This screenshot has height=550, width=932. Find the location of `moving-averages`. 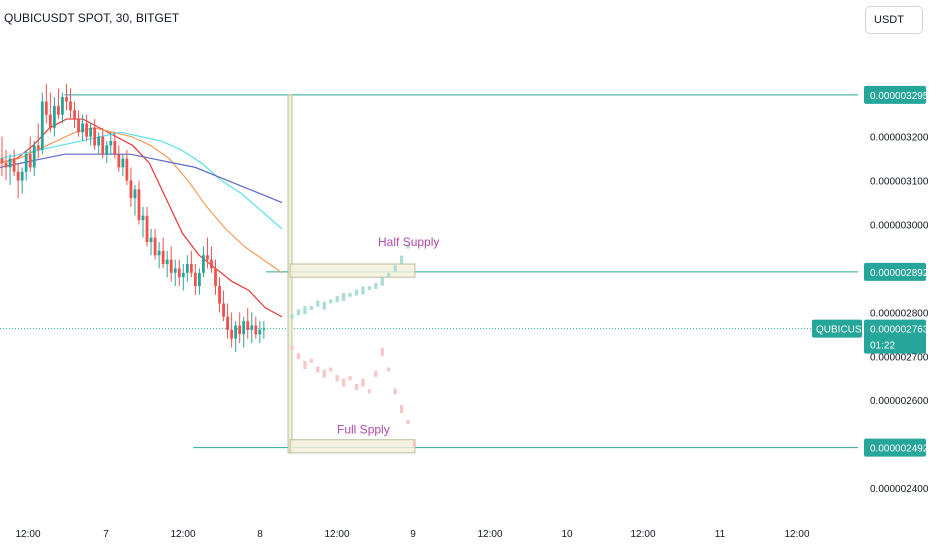

moving-averages is located at coordinates (141, 218).